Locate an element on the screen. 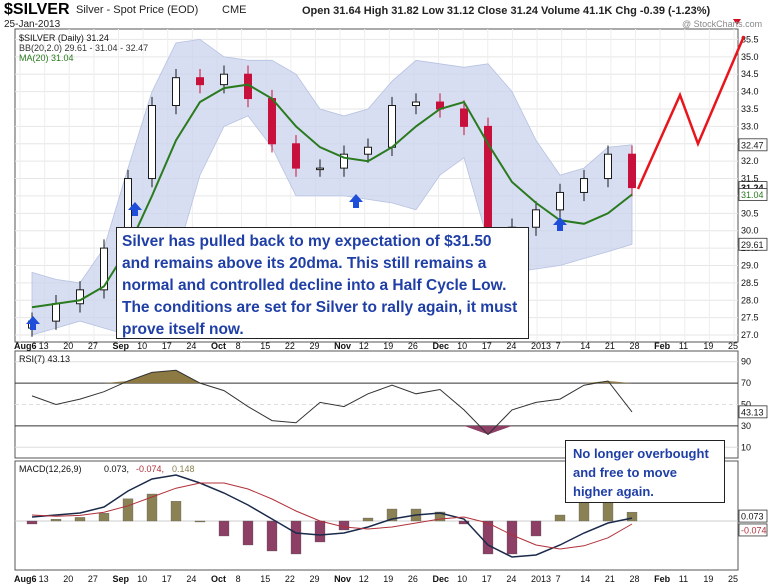 The width and height of the screenshot is (780, 586). x-axis-label: Oct is located at coordinates (218, 346).